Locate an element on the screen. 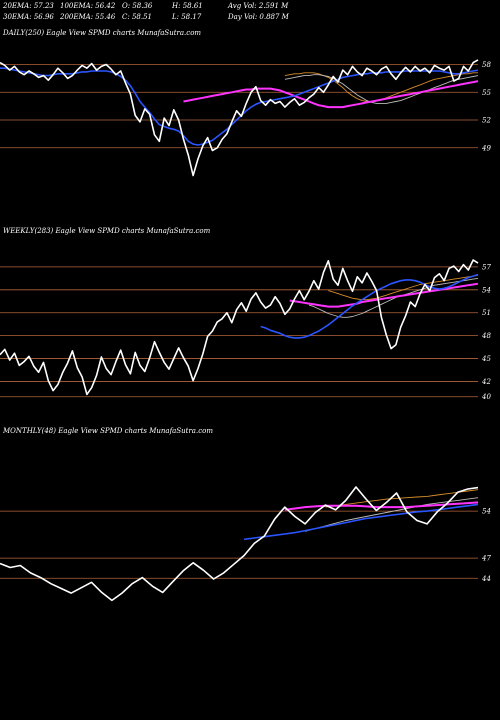 The width and height of the screenshot is (500, 720). y-tick-label: 45 is located at coordinates (486, 359).